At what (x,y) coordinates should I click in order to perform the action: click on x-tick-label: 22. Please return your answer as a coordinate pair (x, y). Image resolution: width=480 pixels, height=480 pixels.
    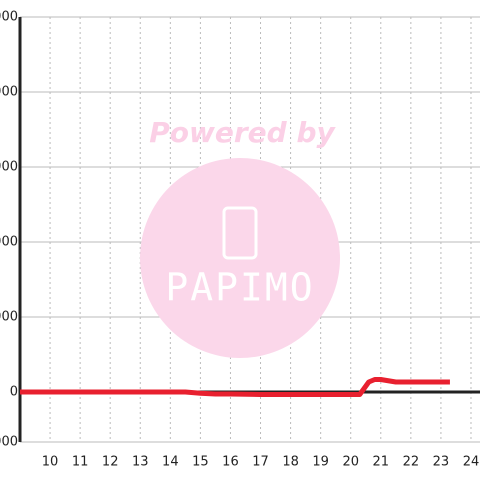
    Looking at the image, I should click on (411, 462).